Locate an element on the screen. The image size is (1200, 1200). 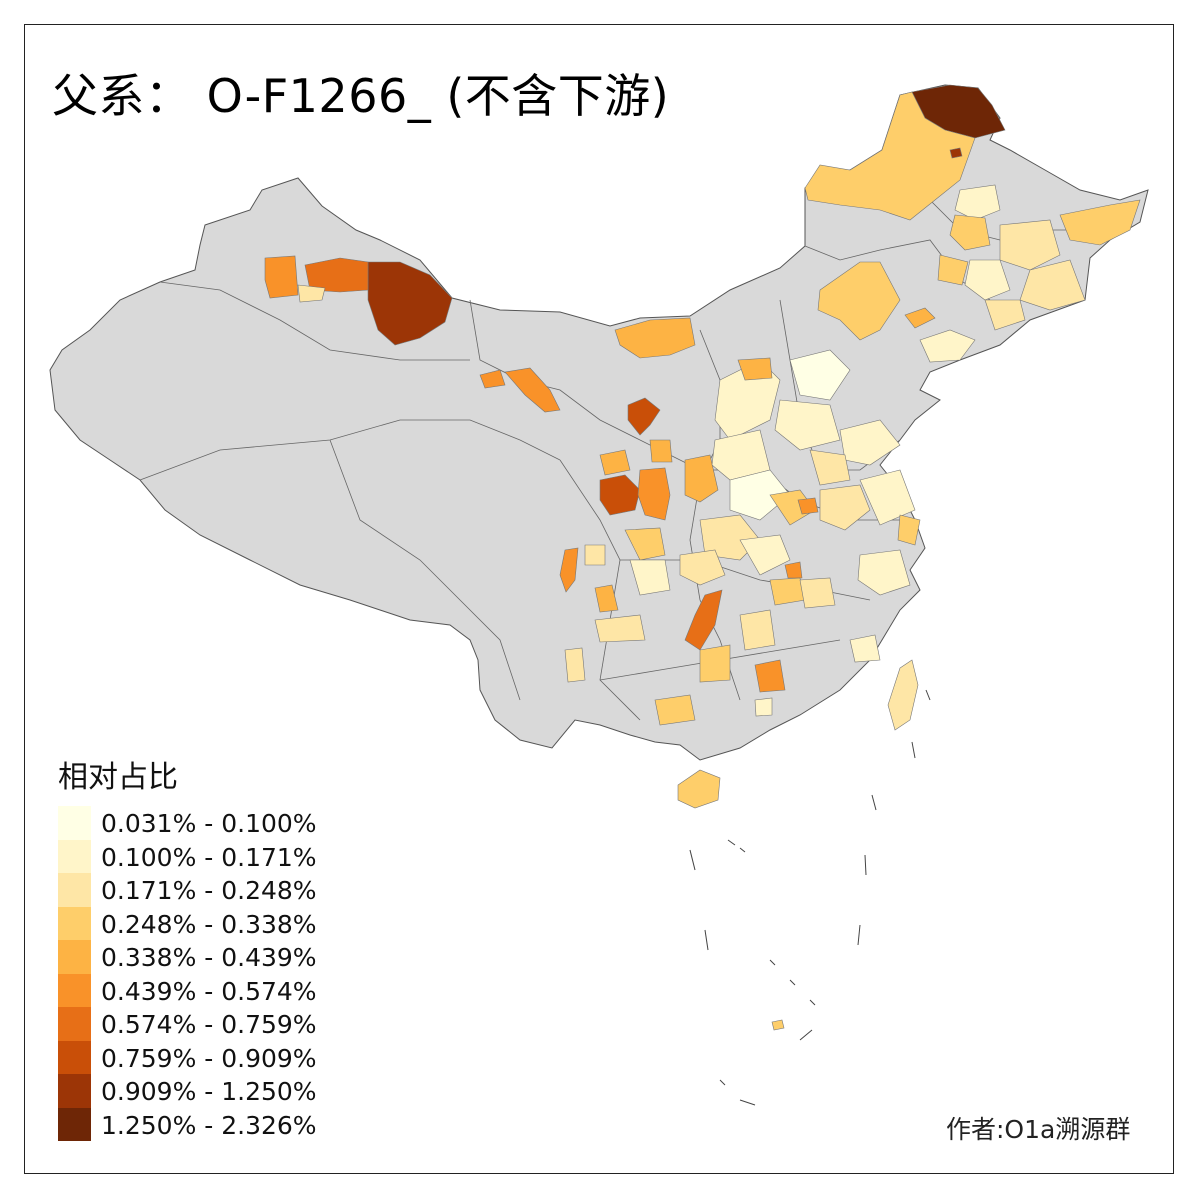
region-pingliang is located at coordinates (615, 462).